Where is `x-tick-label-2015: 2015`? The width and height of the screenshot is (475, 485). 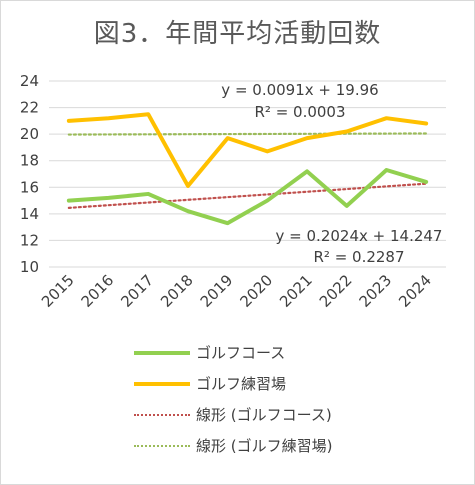
x-tick-label-2015: 2015 is located at coordinates (58, 291).